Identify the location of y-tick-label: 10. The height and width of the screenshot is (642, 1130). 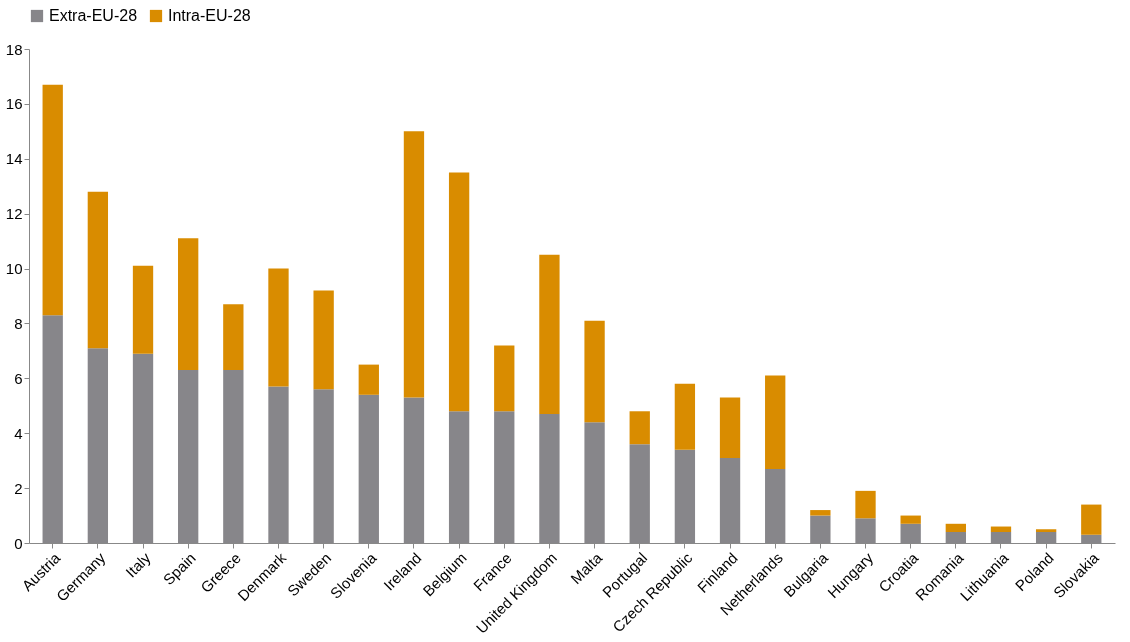
(14, 269).